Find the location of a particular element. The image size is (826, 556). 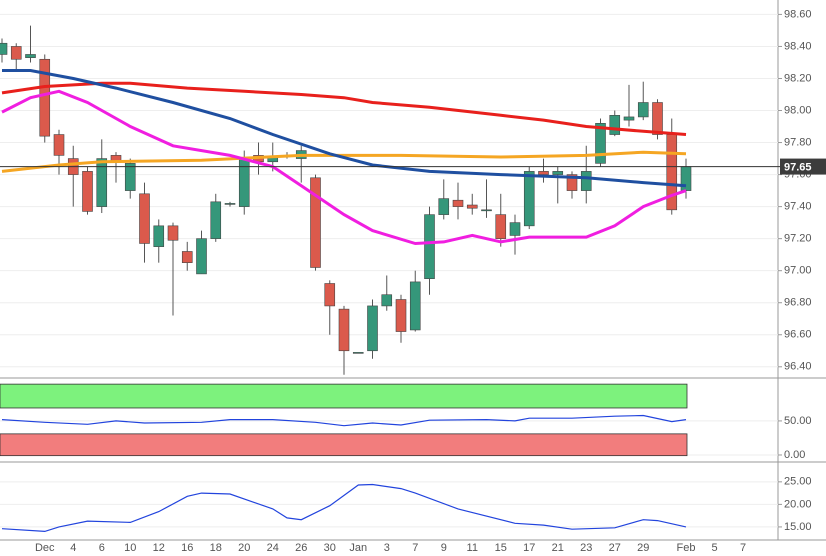

x-tick-label: 17 is located at coordinates (529, 548).